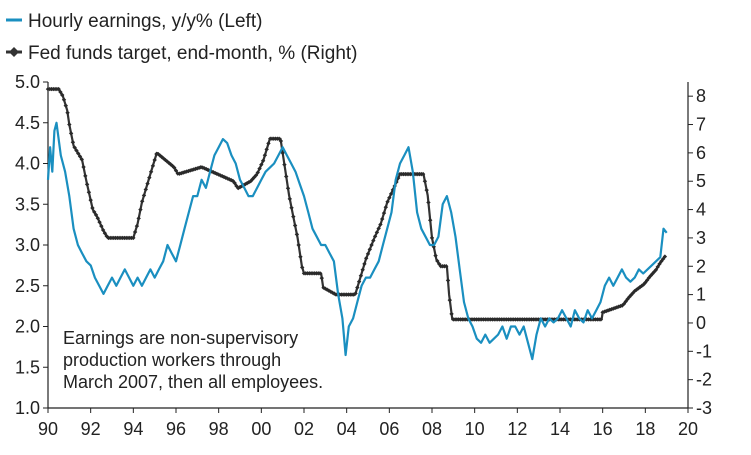  Describe the element at coordinates (645, 429) in the screenshot. I see `x-tick-label: 18` at that location.